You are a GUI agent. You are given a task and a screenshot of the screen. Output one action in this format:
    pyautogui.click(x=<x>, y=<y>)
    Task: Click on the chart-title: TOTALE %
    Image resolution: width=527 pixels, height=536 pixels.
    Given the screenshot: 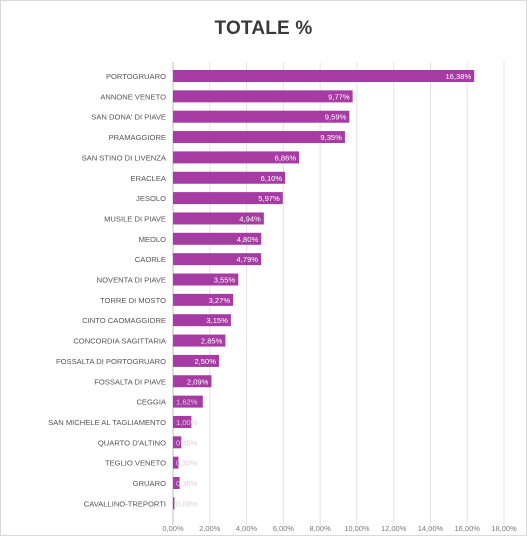 What is the action you would take?
    pyautogui.click(x=263, y=28)
    